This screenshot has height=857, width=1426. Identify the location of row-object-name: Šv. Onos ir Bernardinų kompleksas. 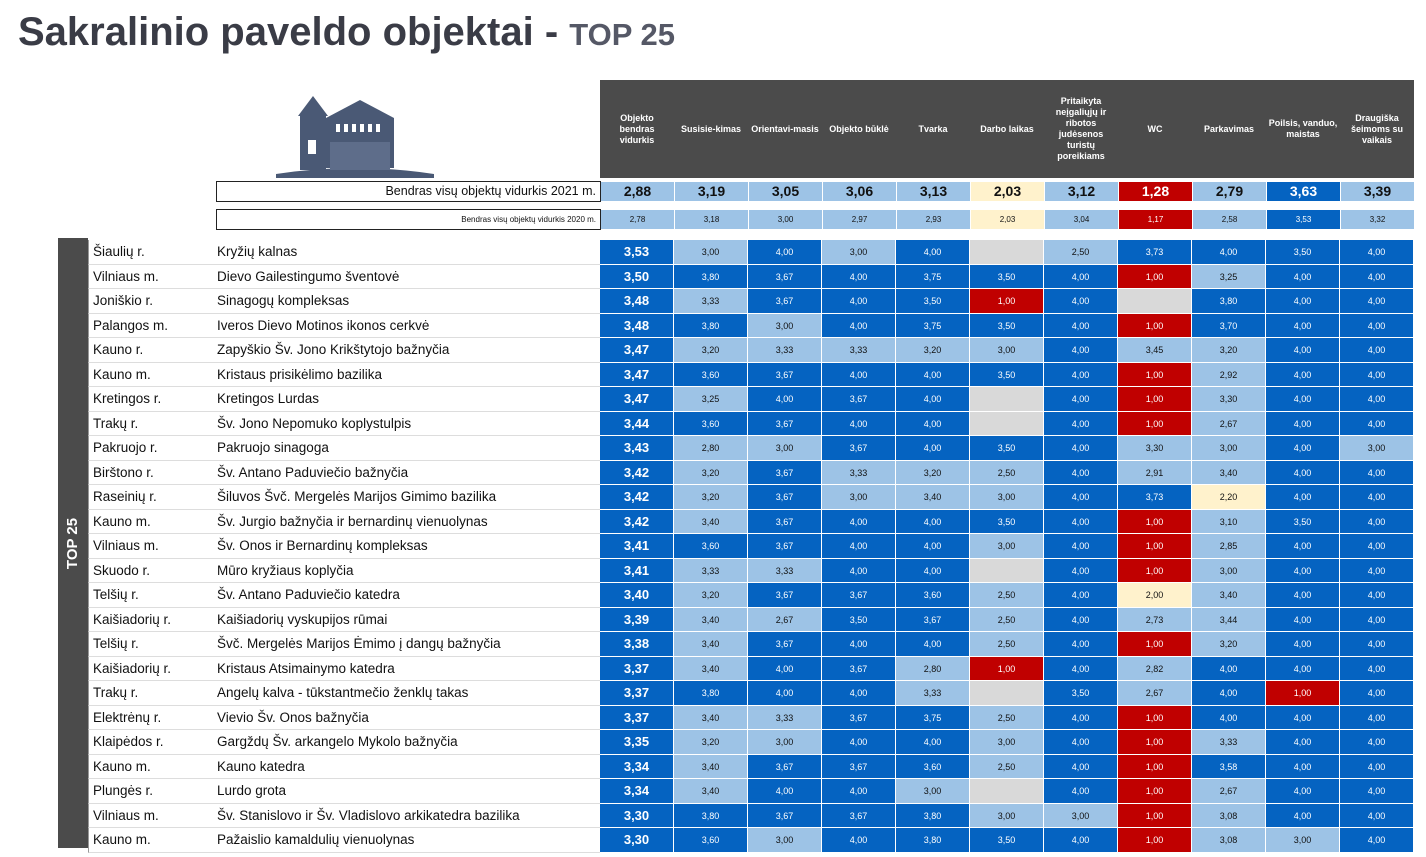
(406, 546).